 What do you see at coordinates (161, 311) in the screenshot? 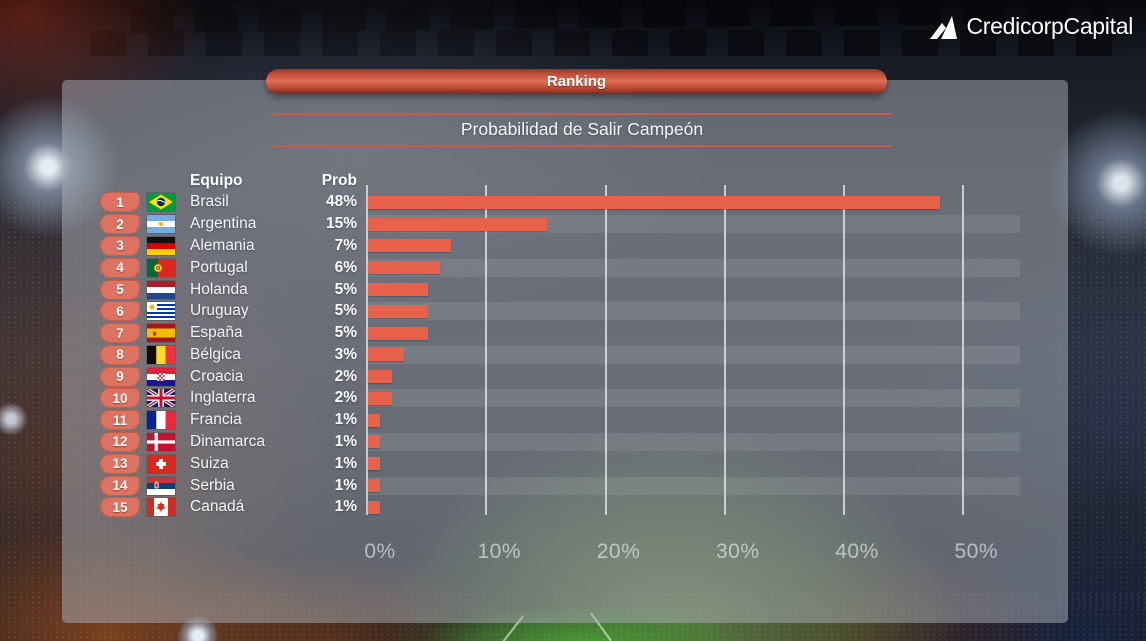
I see `flag-icon-uruguay` at bounding box center [161, 311].